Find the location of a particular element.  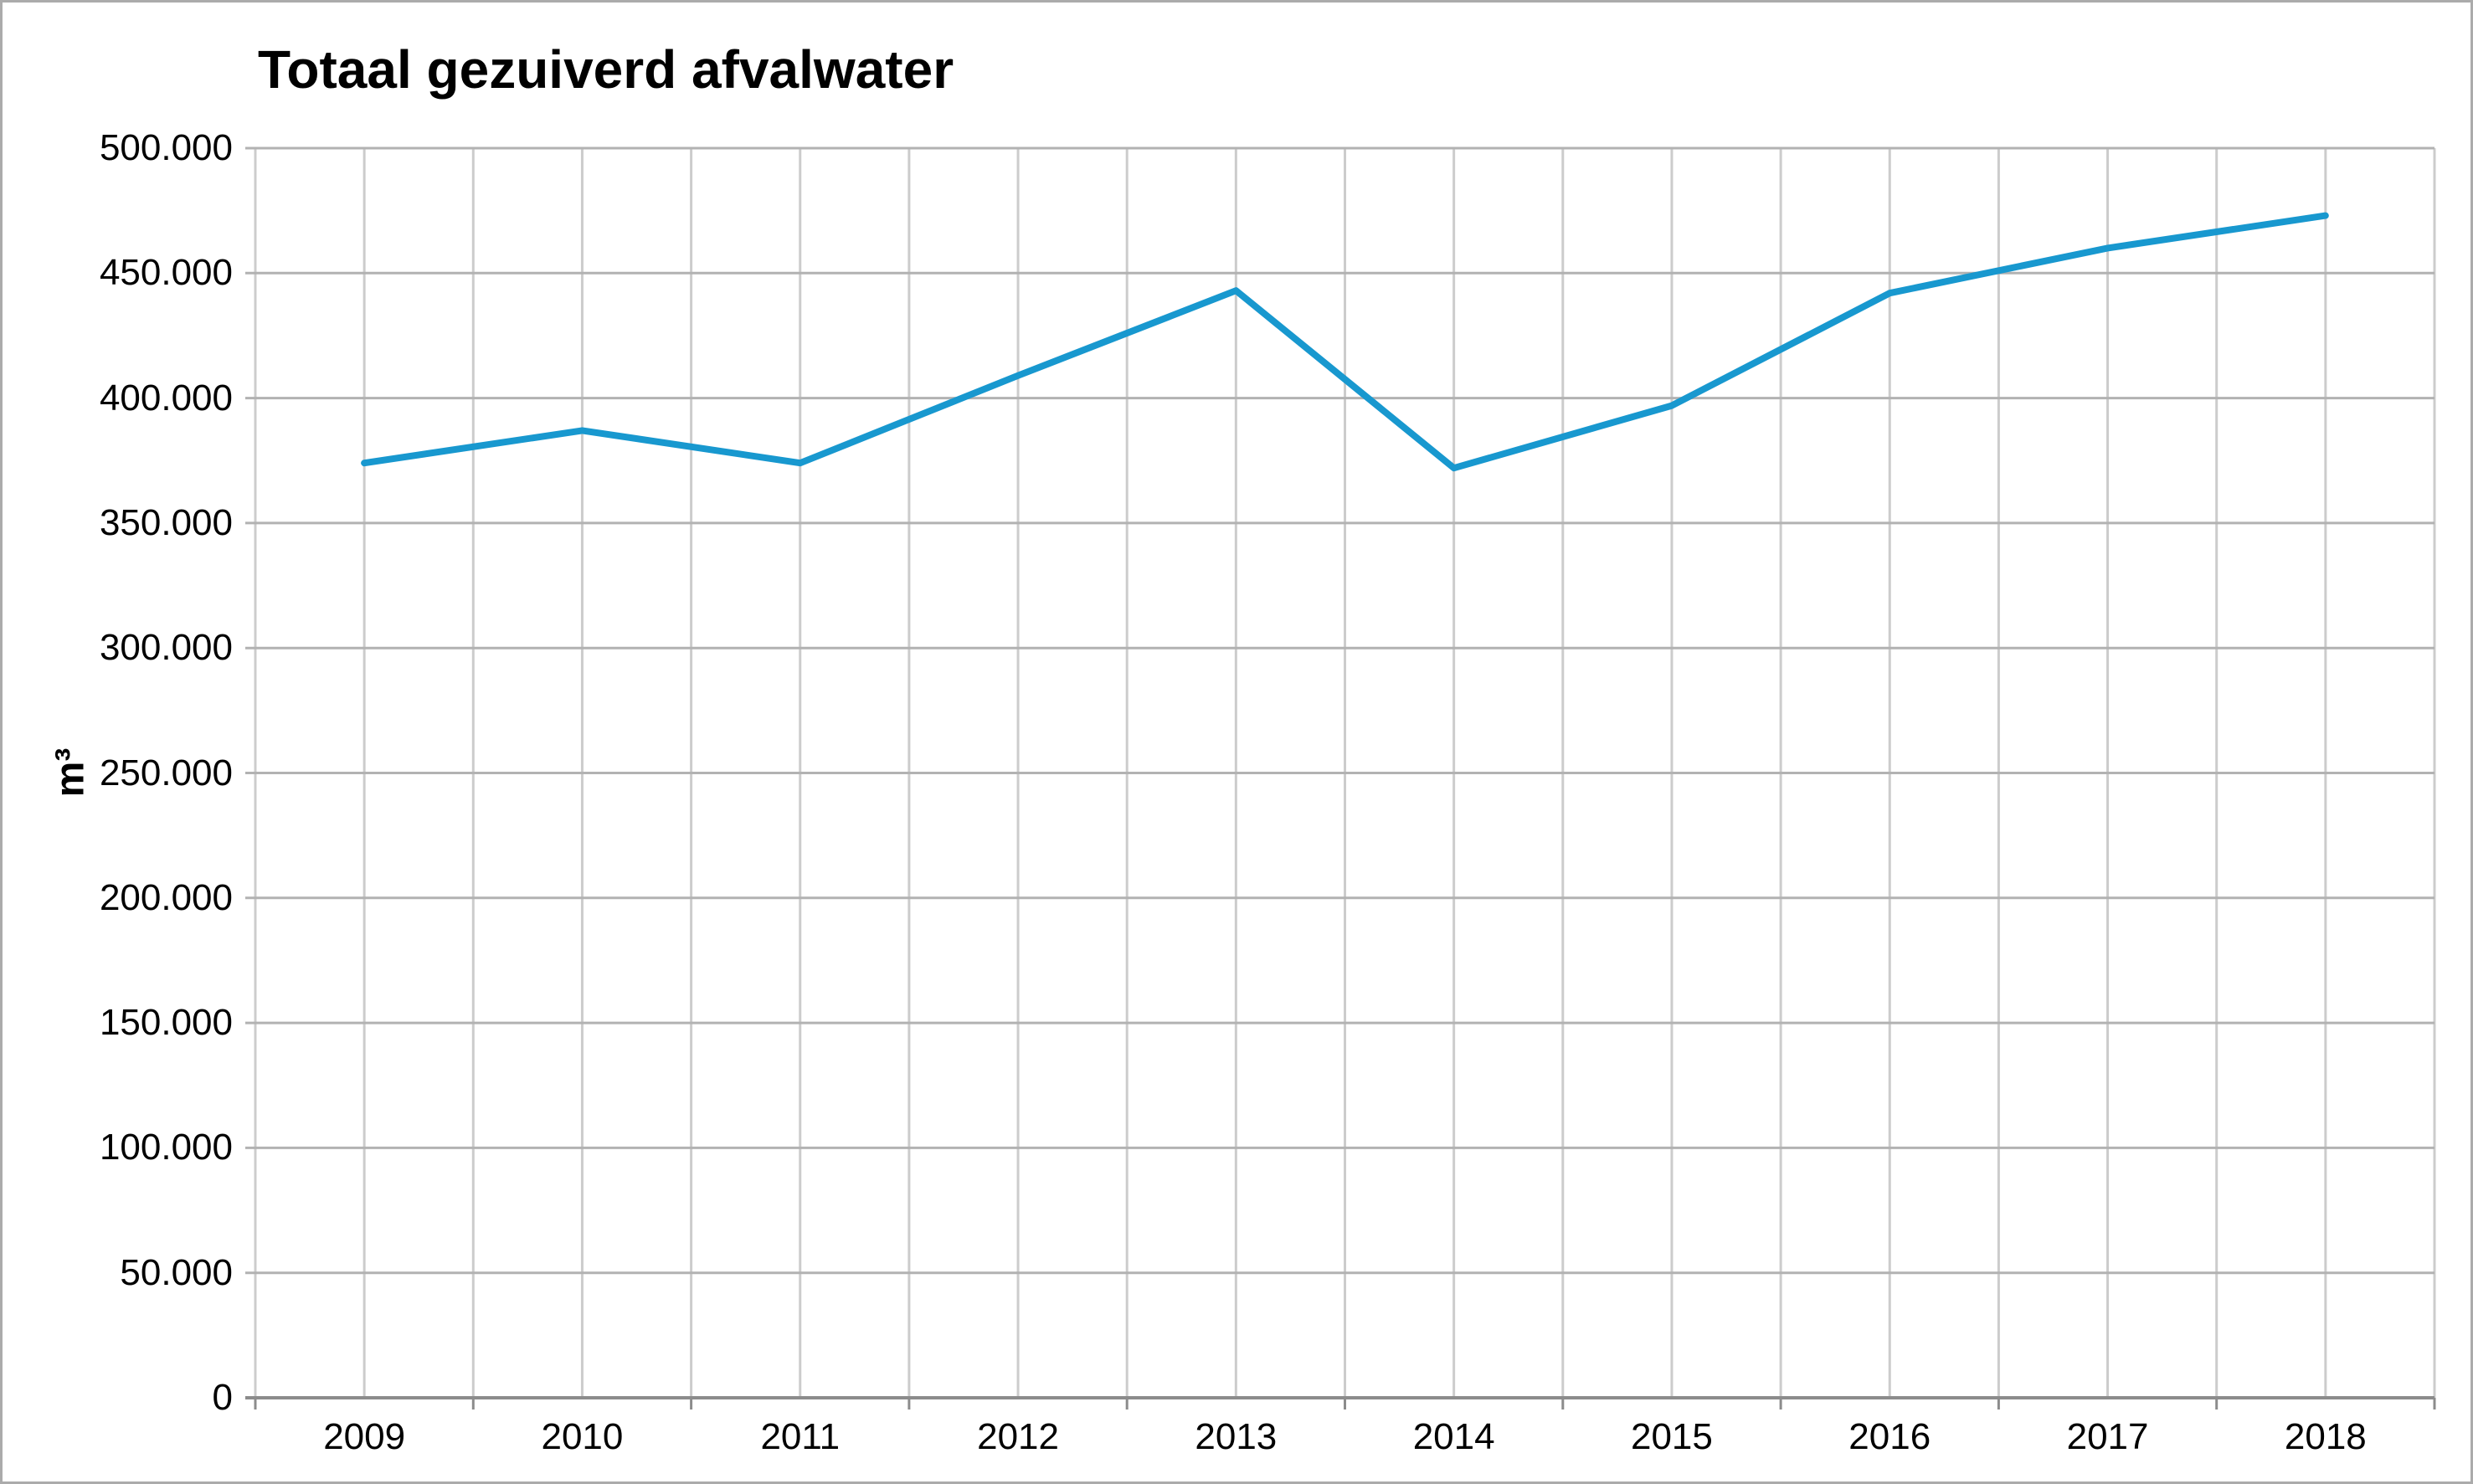

y-tick-label: 50.000 is located at coordinates (177, 1272).